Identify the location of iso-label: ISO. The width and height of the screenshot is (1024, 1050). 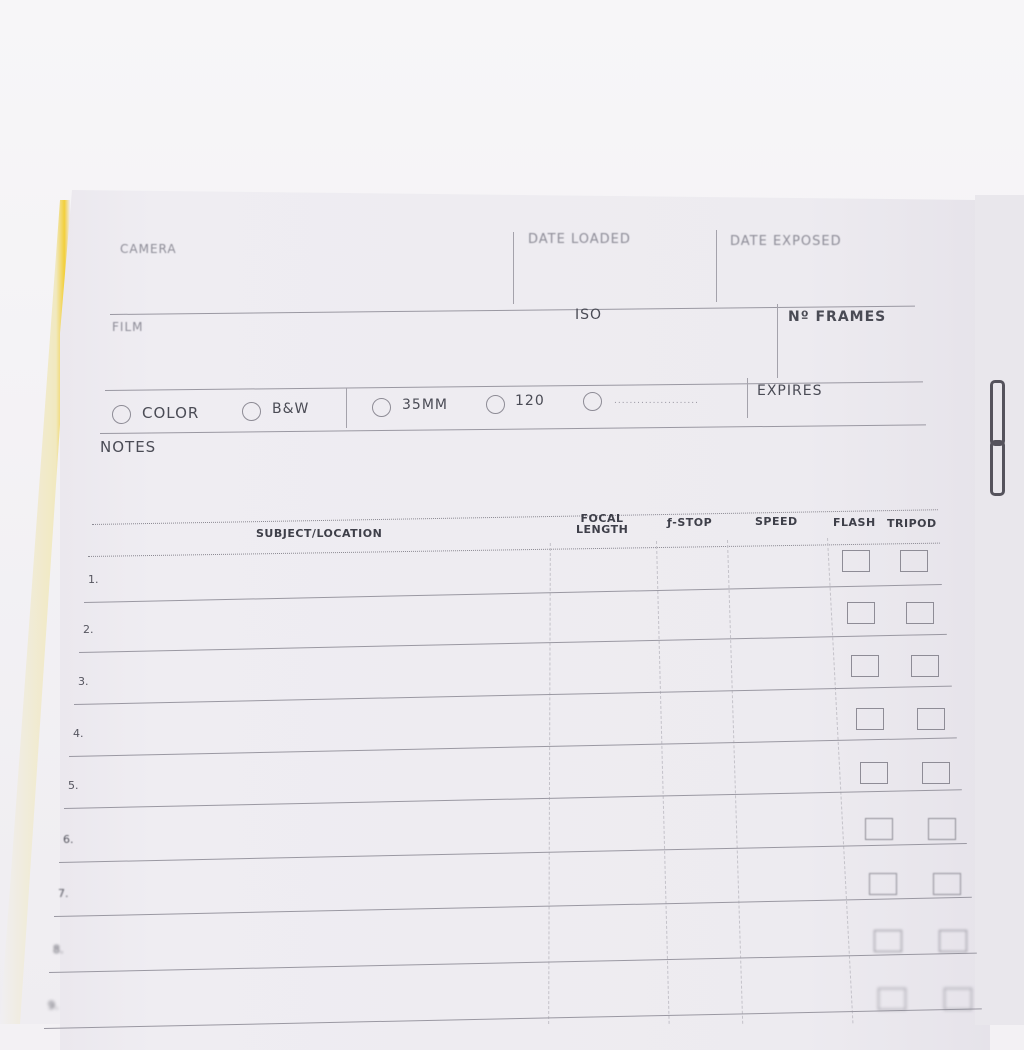
(589, 315).